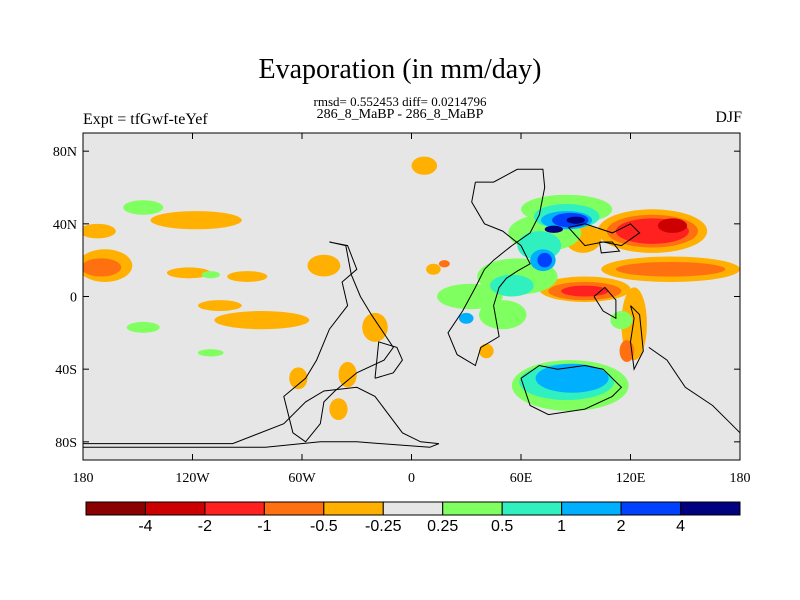 The width and height of the screenshot is (800, 600). What do you see at coordinates (728, 117) in the screenshot?
I see `season-label: DJF` at bounding box center [728, 117].